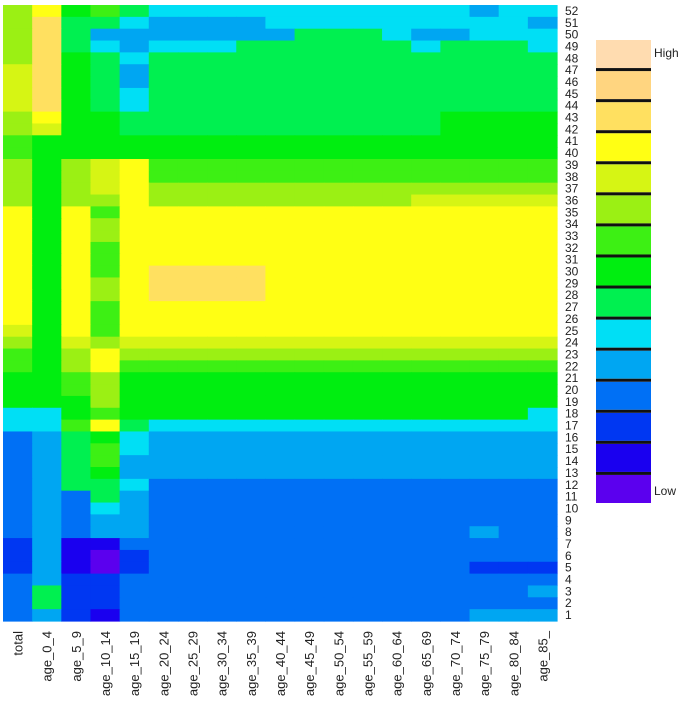 This screenshot has height=715, width=685. I want to click on row-tick-label: 16, so click(572, 437).